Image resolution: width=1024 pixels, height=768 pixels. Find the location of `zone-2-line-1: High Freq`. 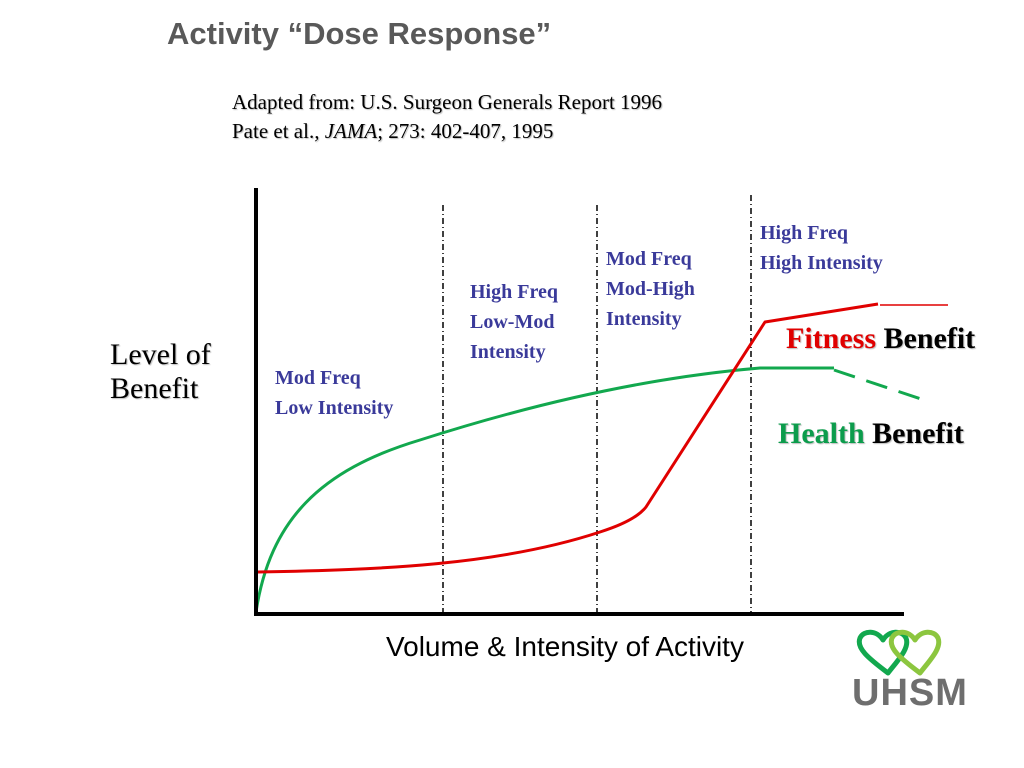

zone-2-line-1: High Freq is located at coordinates (514, 292).